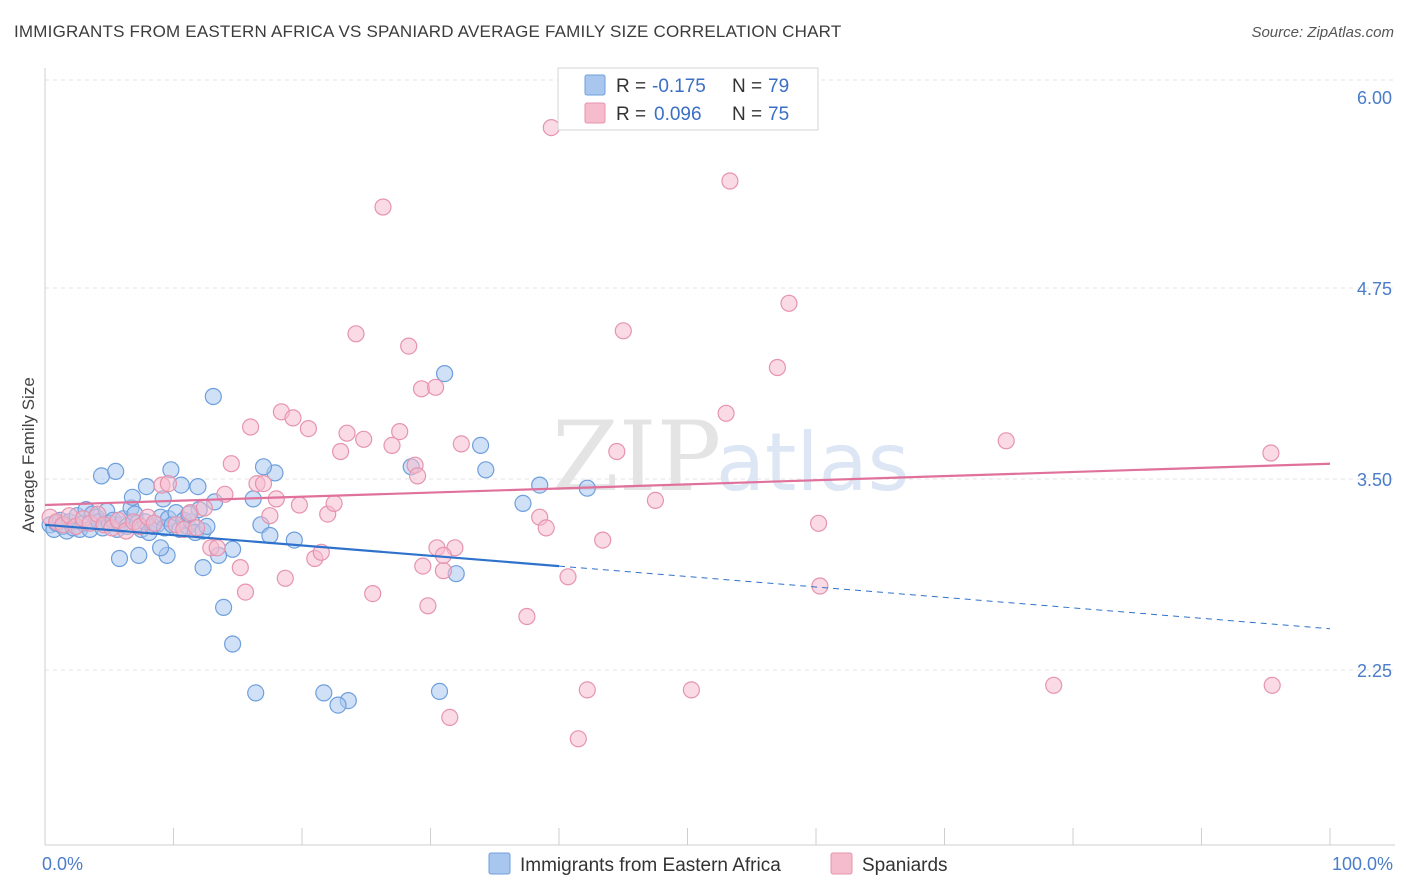 The height and width of the screenshot is (892, 1406). Describe the element at coordinates (631, 86) in the screenshot. I see `legend-r-label-1: R =` at that location.